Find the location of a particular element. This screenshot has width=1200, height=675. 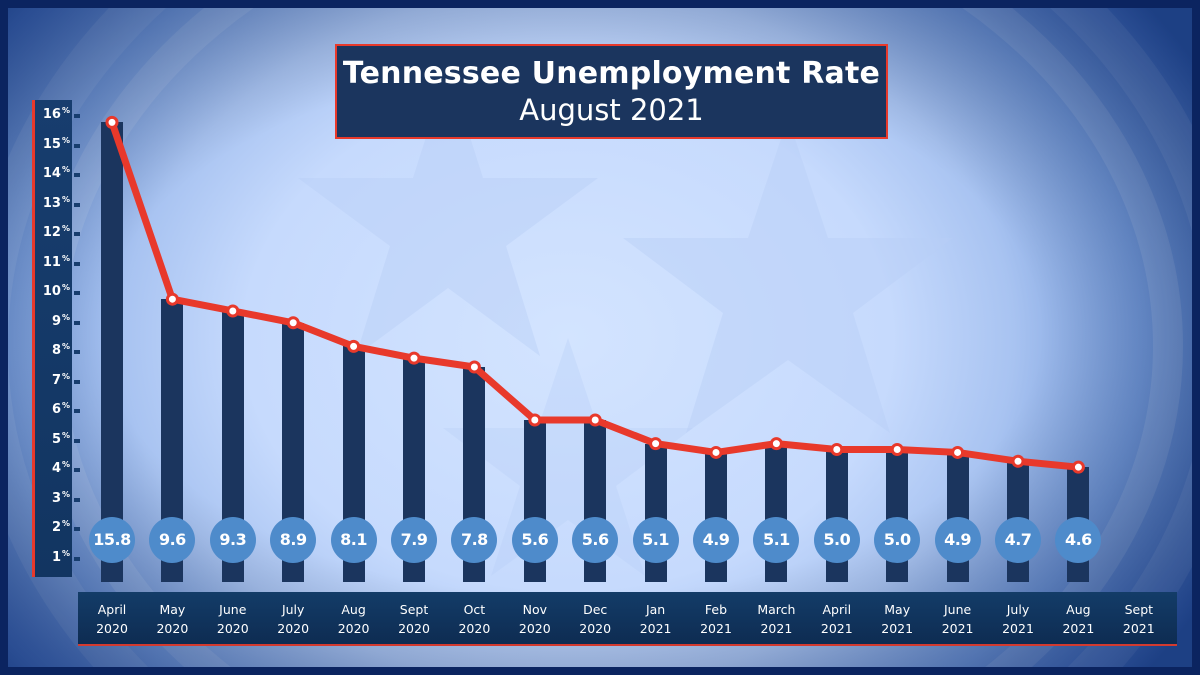

value-bubble: 4.7 is located at coordinates (1018, 540).